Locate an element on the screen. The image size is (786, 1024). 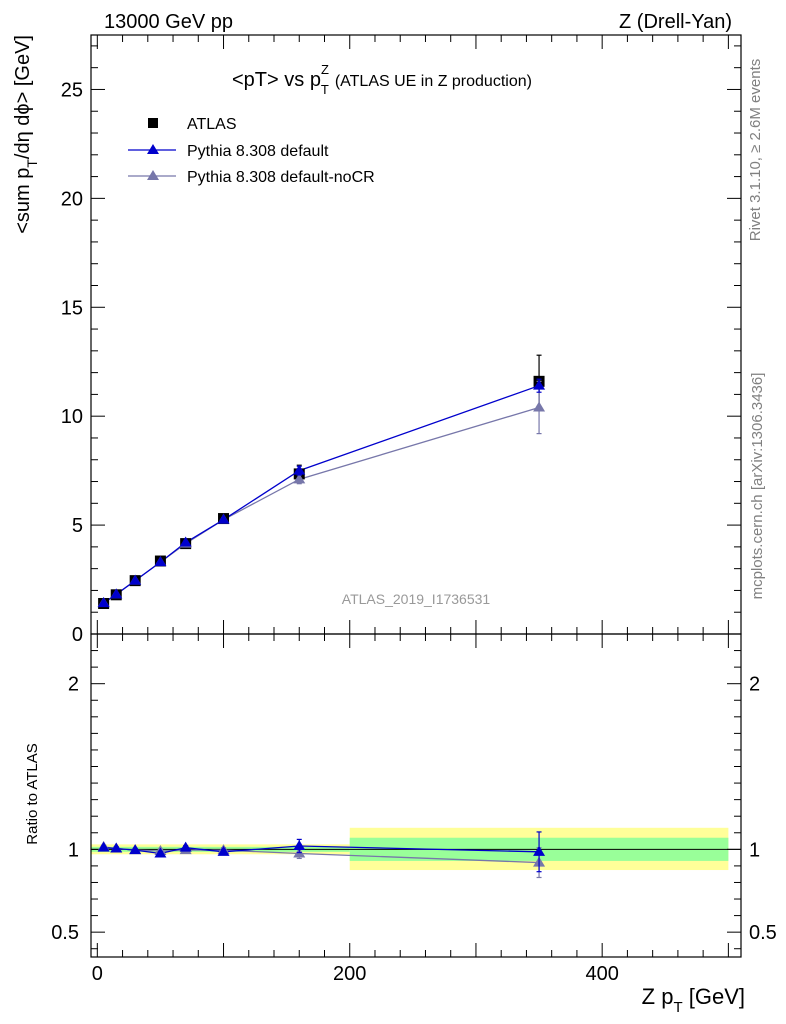
main-y-tick-label: 20 is located at coordinates (72, 199).